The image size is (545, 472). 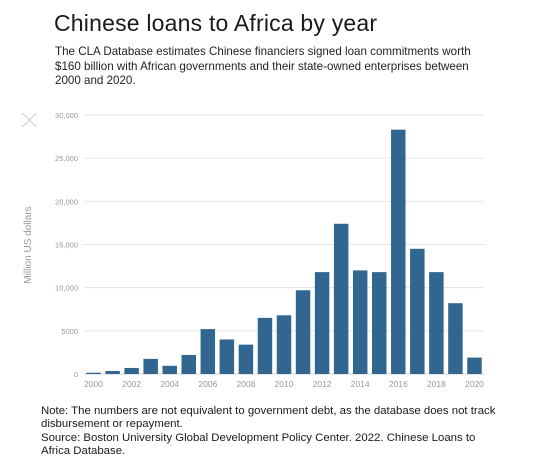 I want to click on x-tick-label: 2008, so click(x=245, y=384).